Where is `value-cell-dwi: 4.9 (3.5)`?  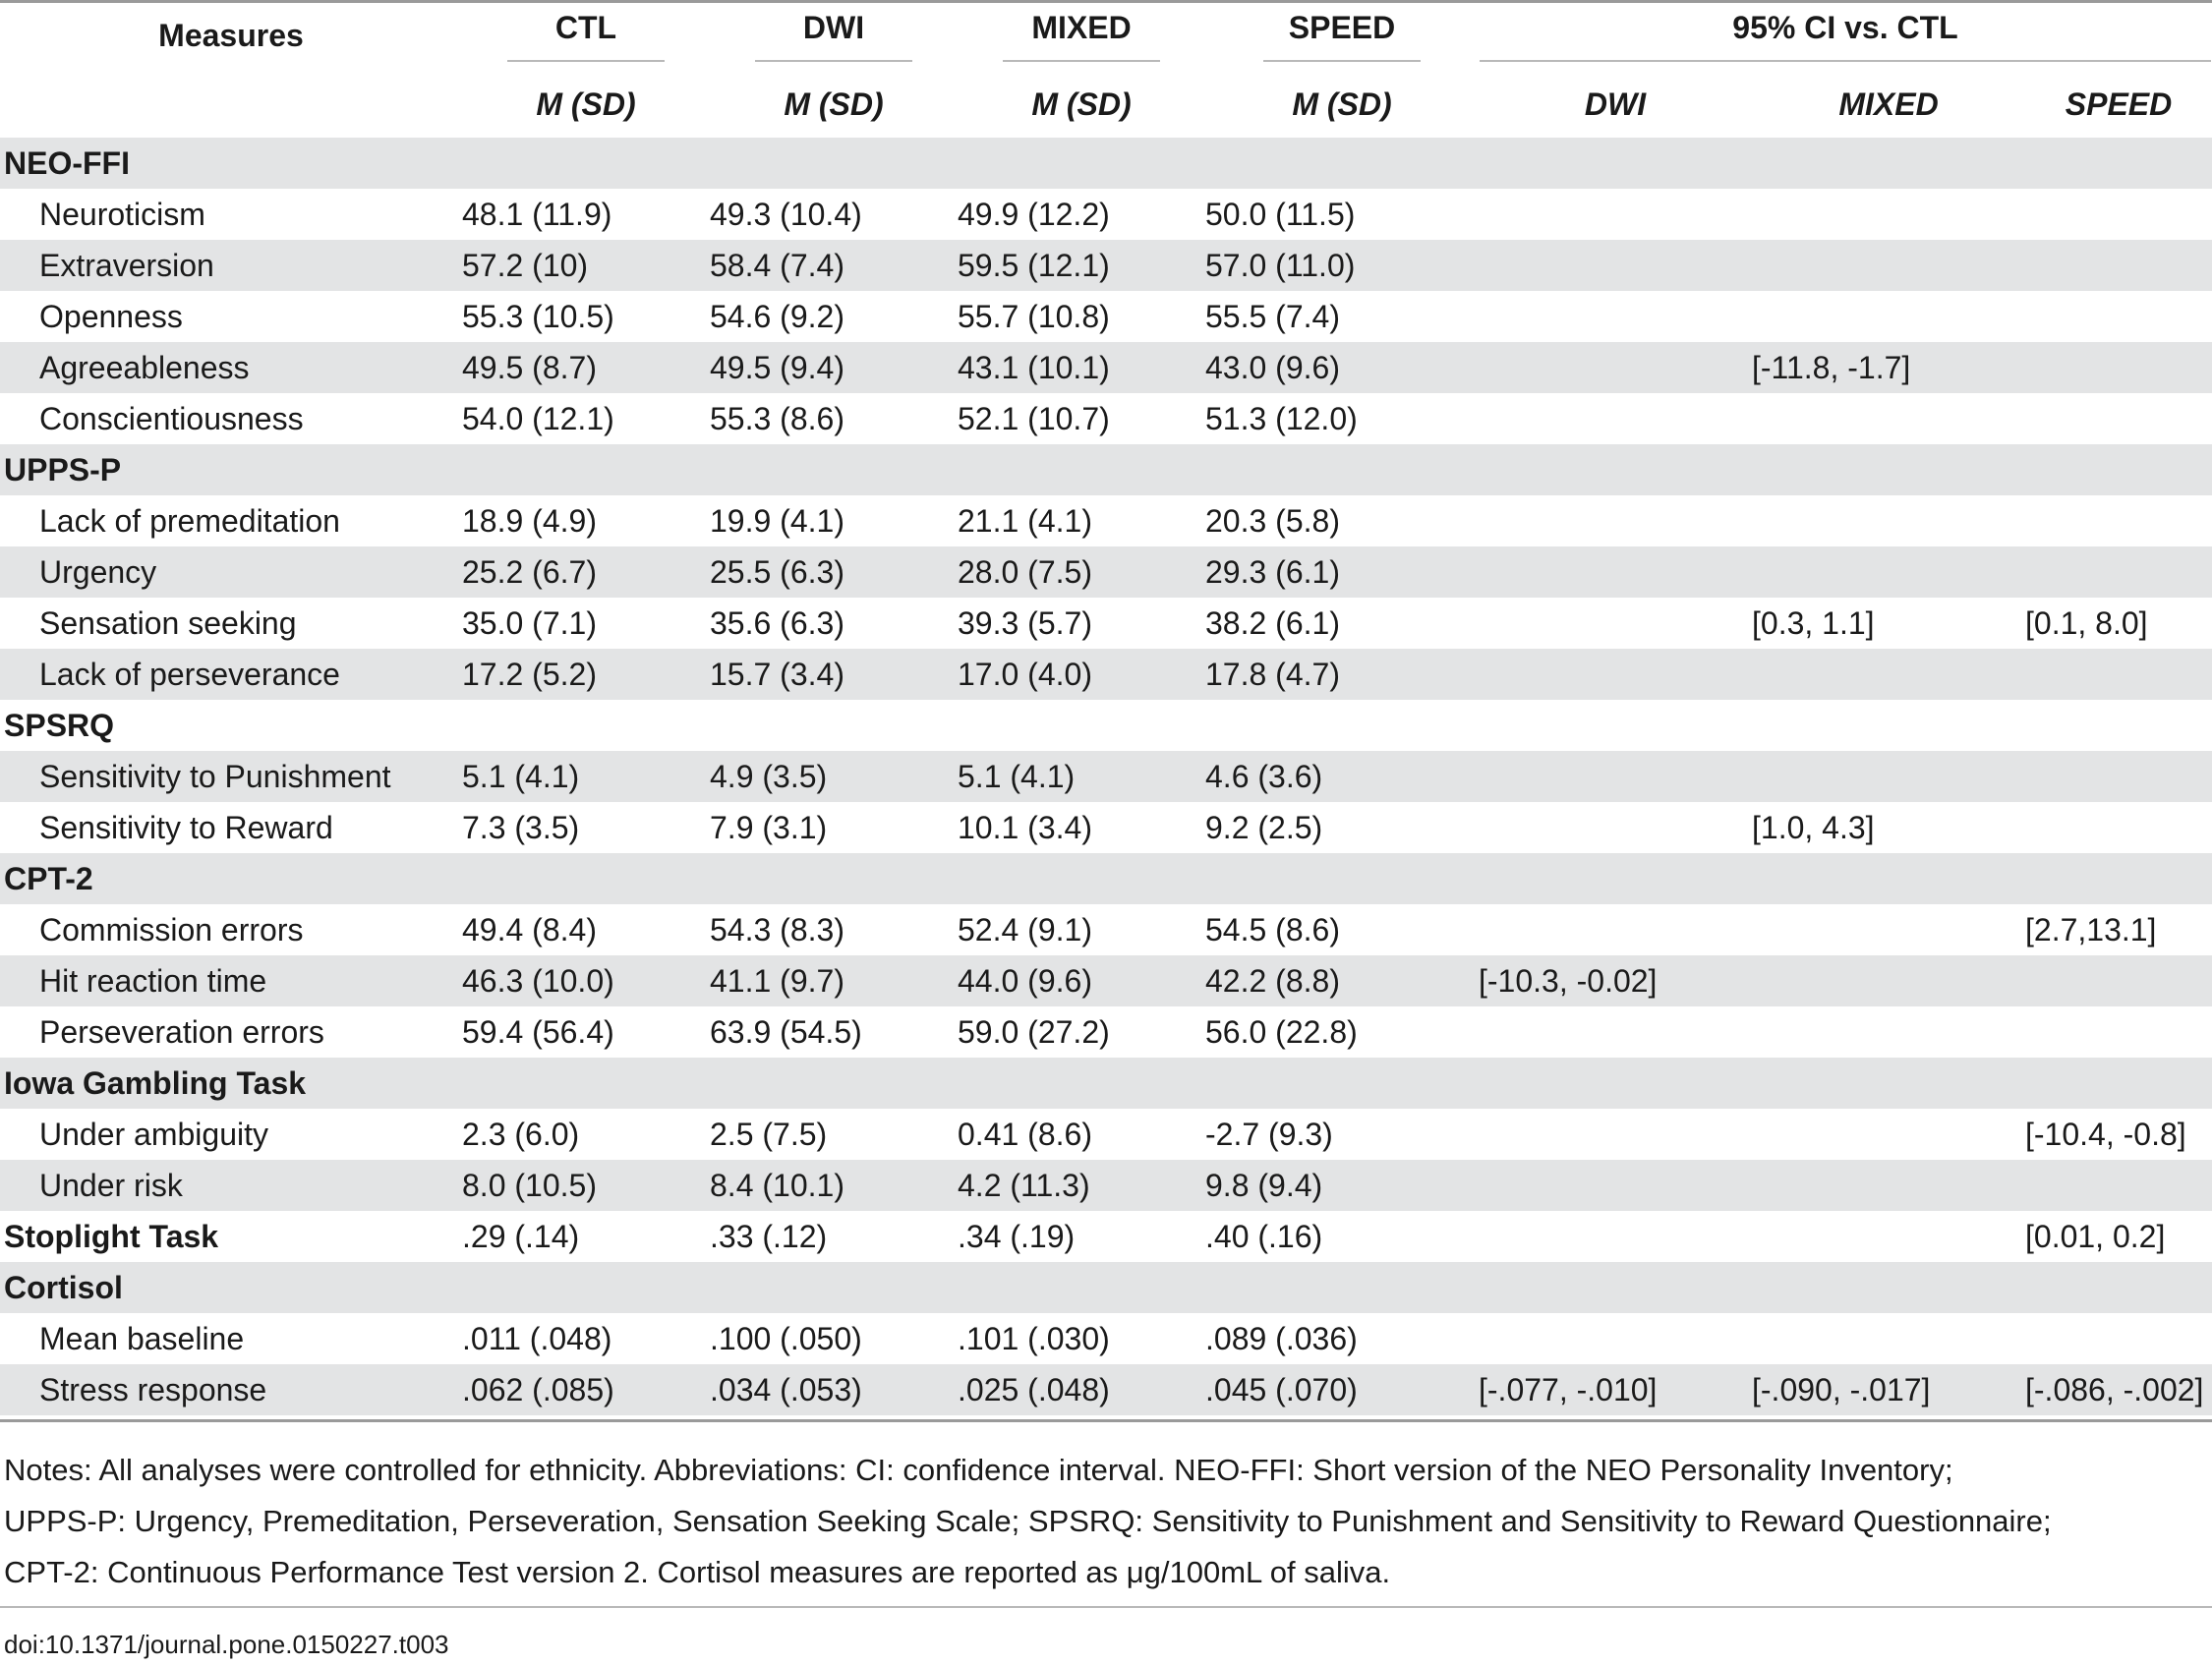 value-cell-dwi: 4.9 (3.5) is located at coordinates (834, 776).